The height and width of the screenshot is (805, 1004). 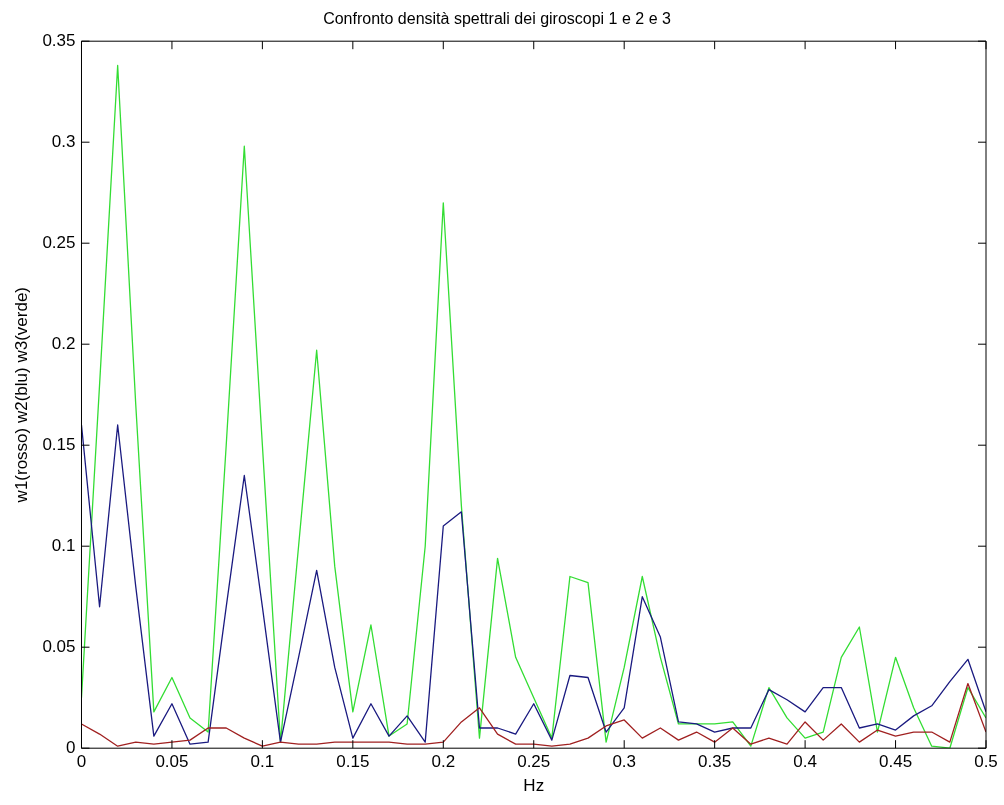 What do you see at coordinates (63, 343) in the screenshot?
I see `y-tick-label: 0.2` at bounding box center [63, 343].